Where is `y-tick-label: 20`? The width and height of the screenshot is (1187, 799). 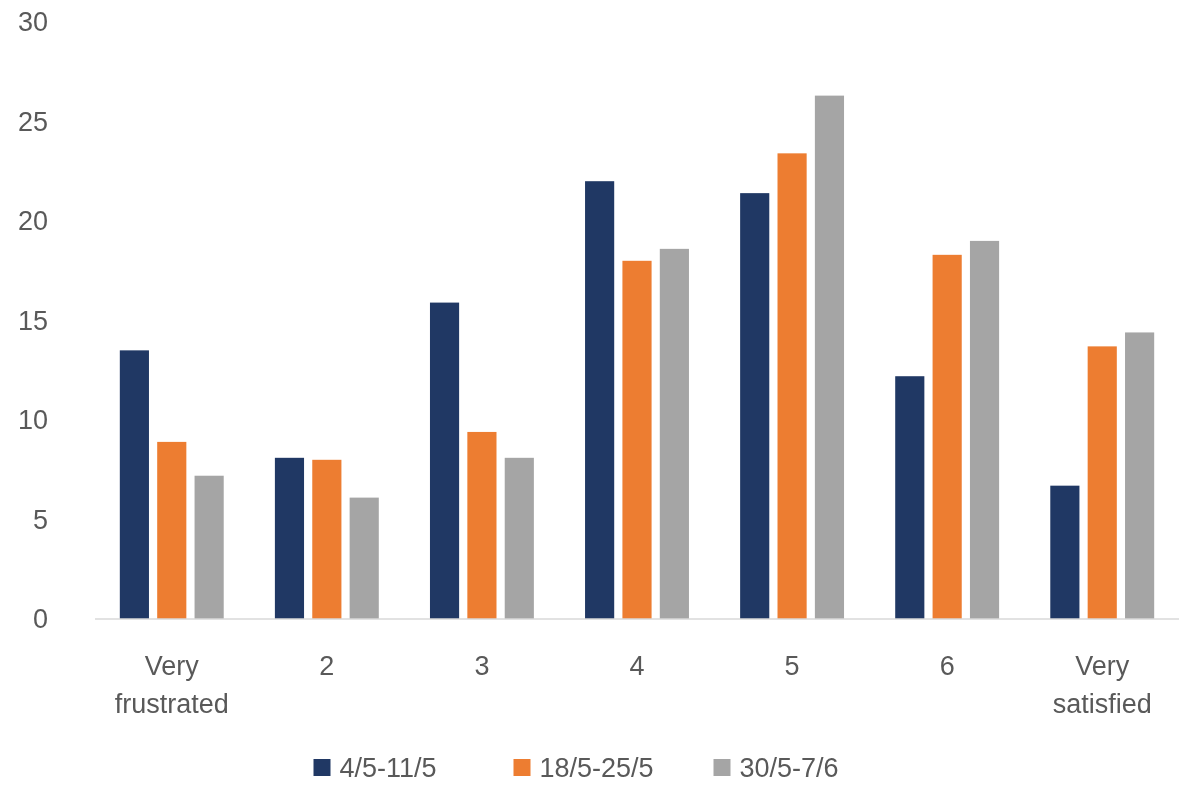
y-tick-label: 20 is located at coordinates (32, 221).